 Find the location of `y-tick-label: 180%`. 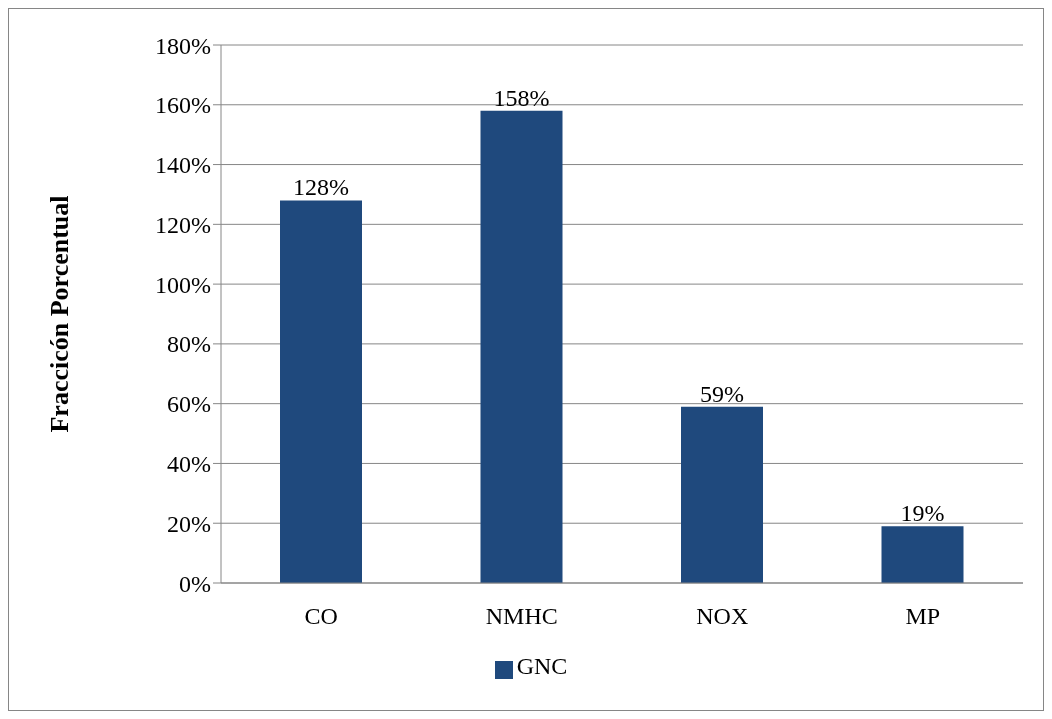

y-tick-label: 180% is located at coordinates (183, 45).